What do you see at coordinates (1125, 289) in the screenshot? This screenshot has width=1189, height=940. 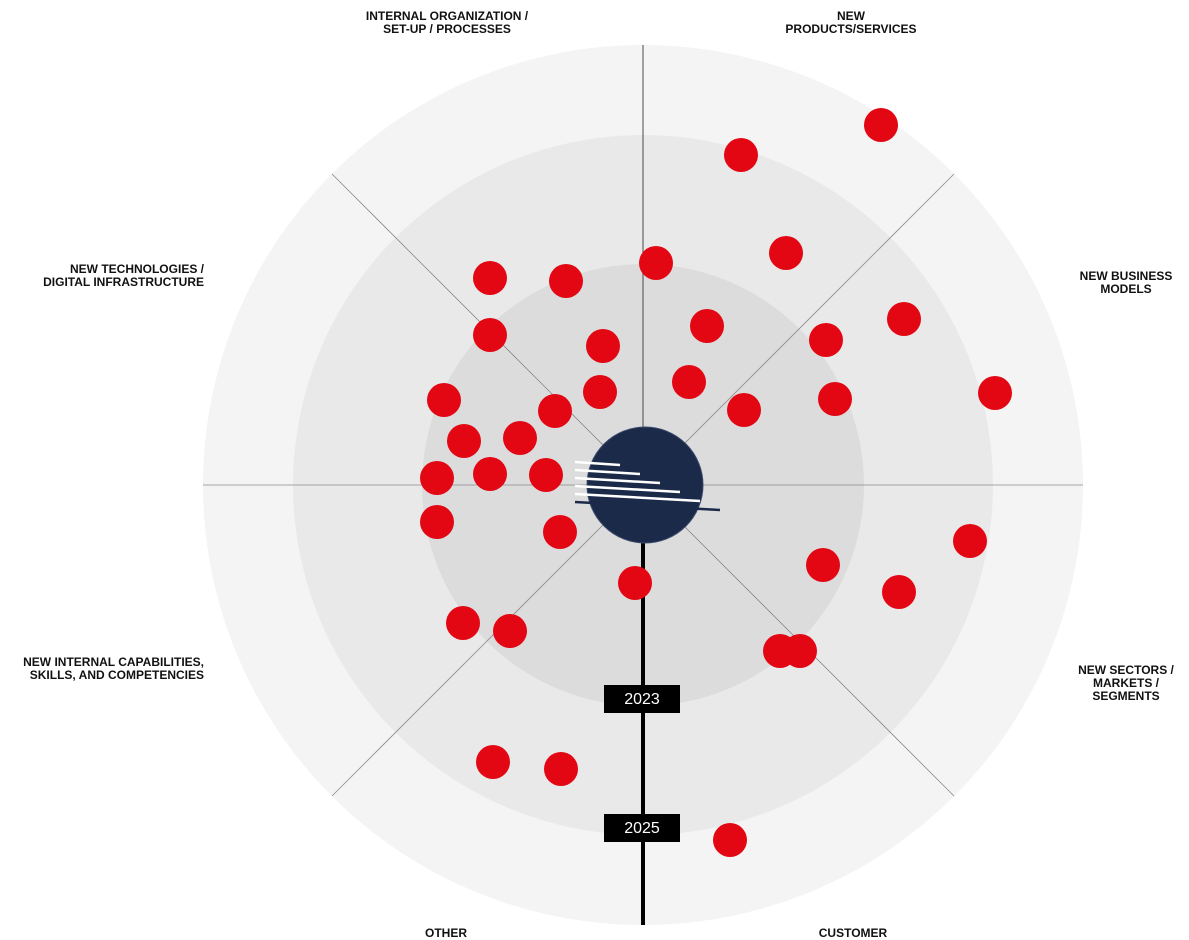 I see `sector-label: MODELS` at bounding box center [1125, 289].